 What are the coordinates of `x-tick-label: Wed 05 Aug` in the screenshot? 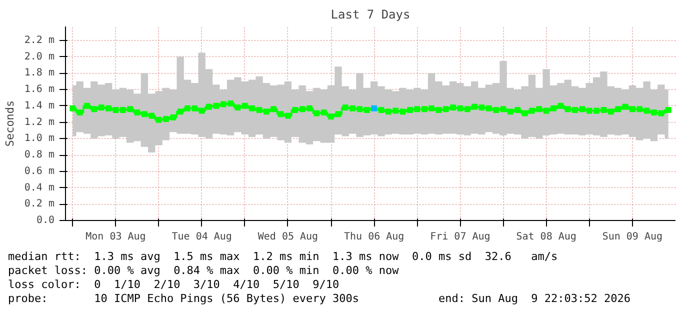 It's located at (288, 237).